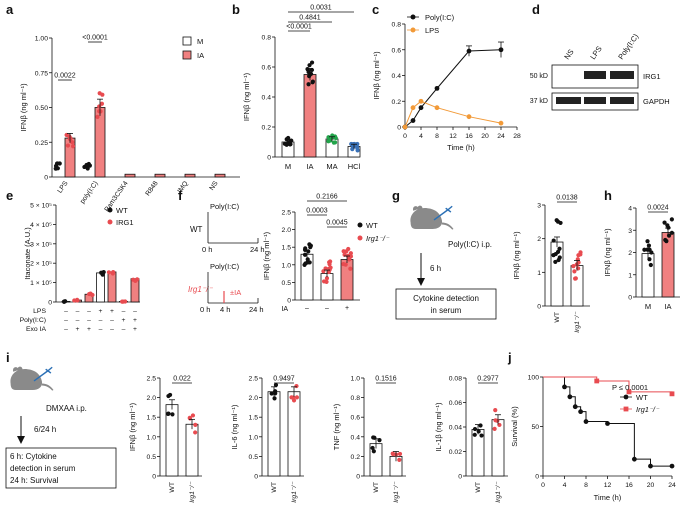 This screenshot has height=508, width=685. What do you see at coordinates (256, 309) in the screenshot?
I see `f-time-label: 24 h` at bounding box center [256, 309].